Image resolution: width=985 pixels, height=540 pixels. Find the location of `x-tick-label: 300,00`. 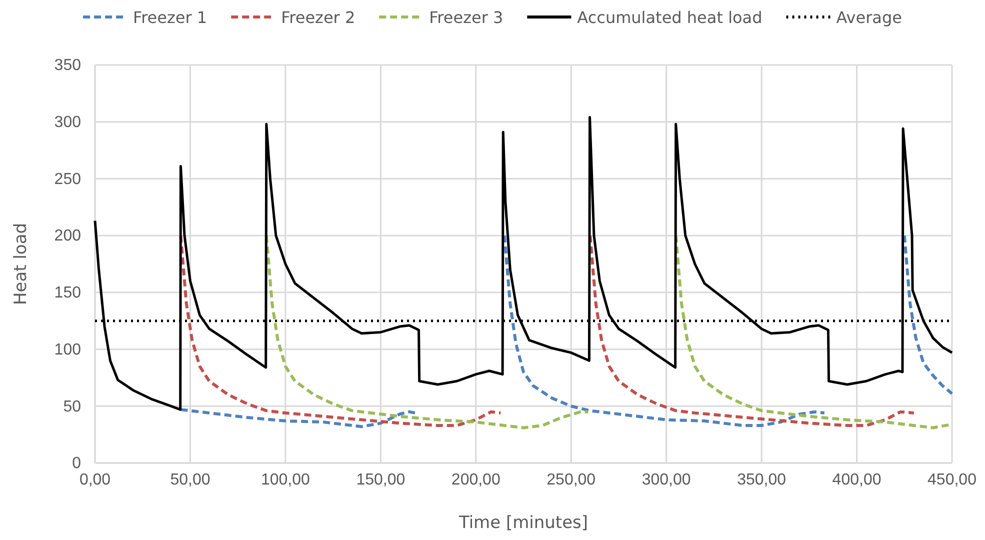

x-tick-label: 300,00 is located at coordinates (666, 479).